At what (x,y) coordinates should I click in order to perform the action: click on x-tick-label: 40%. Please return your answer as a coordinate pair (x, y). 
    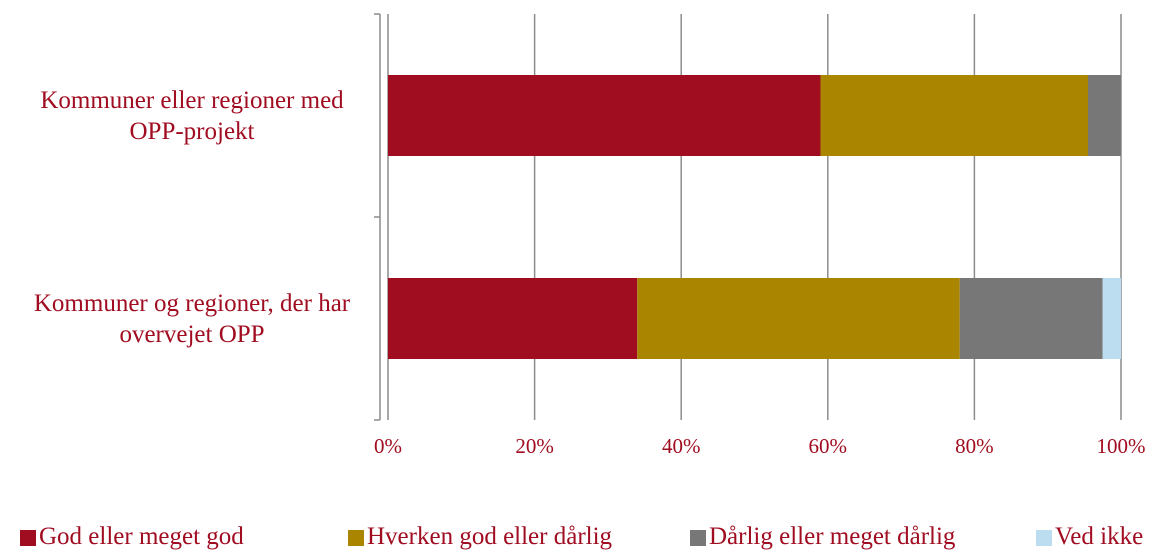
    Looking at the image, I should click on (681, 446).